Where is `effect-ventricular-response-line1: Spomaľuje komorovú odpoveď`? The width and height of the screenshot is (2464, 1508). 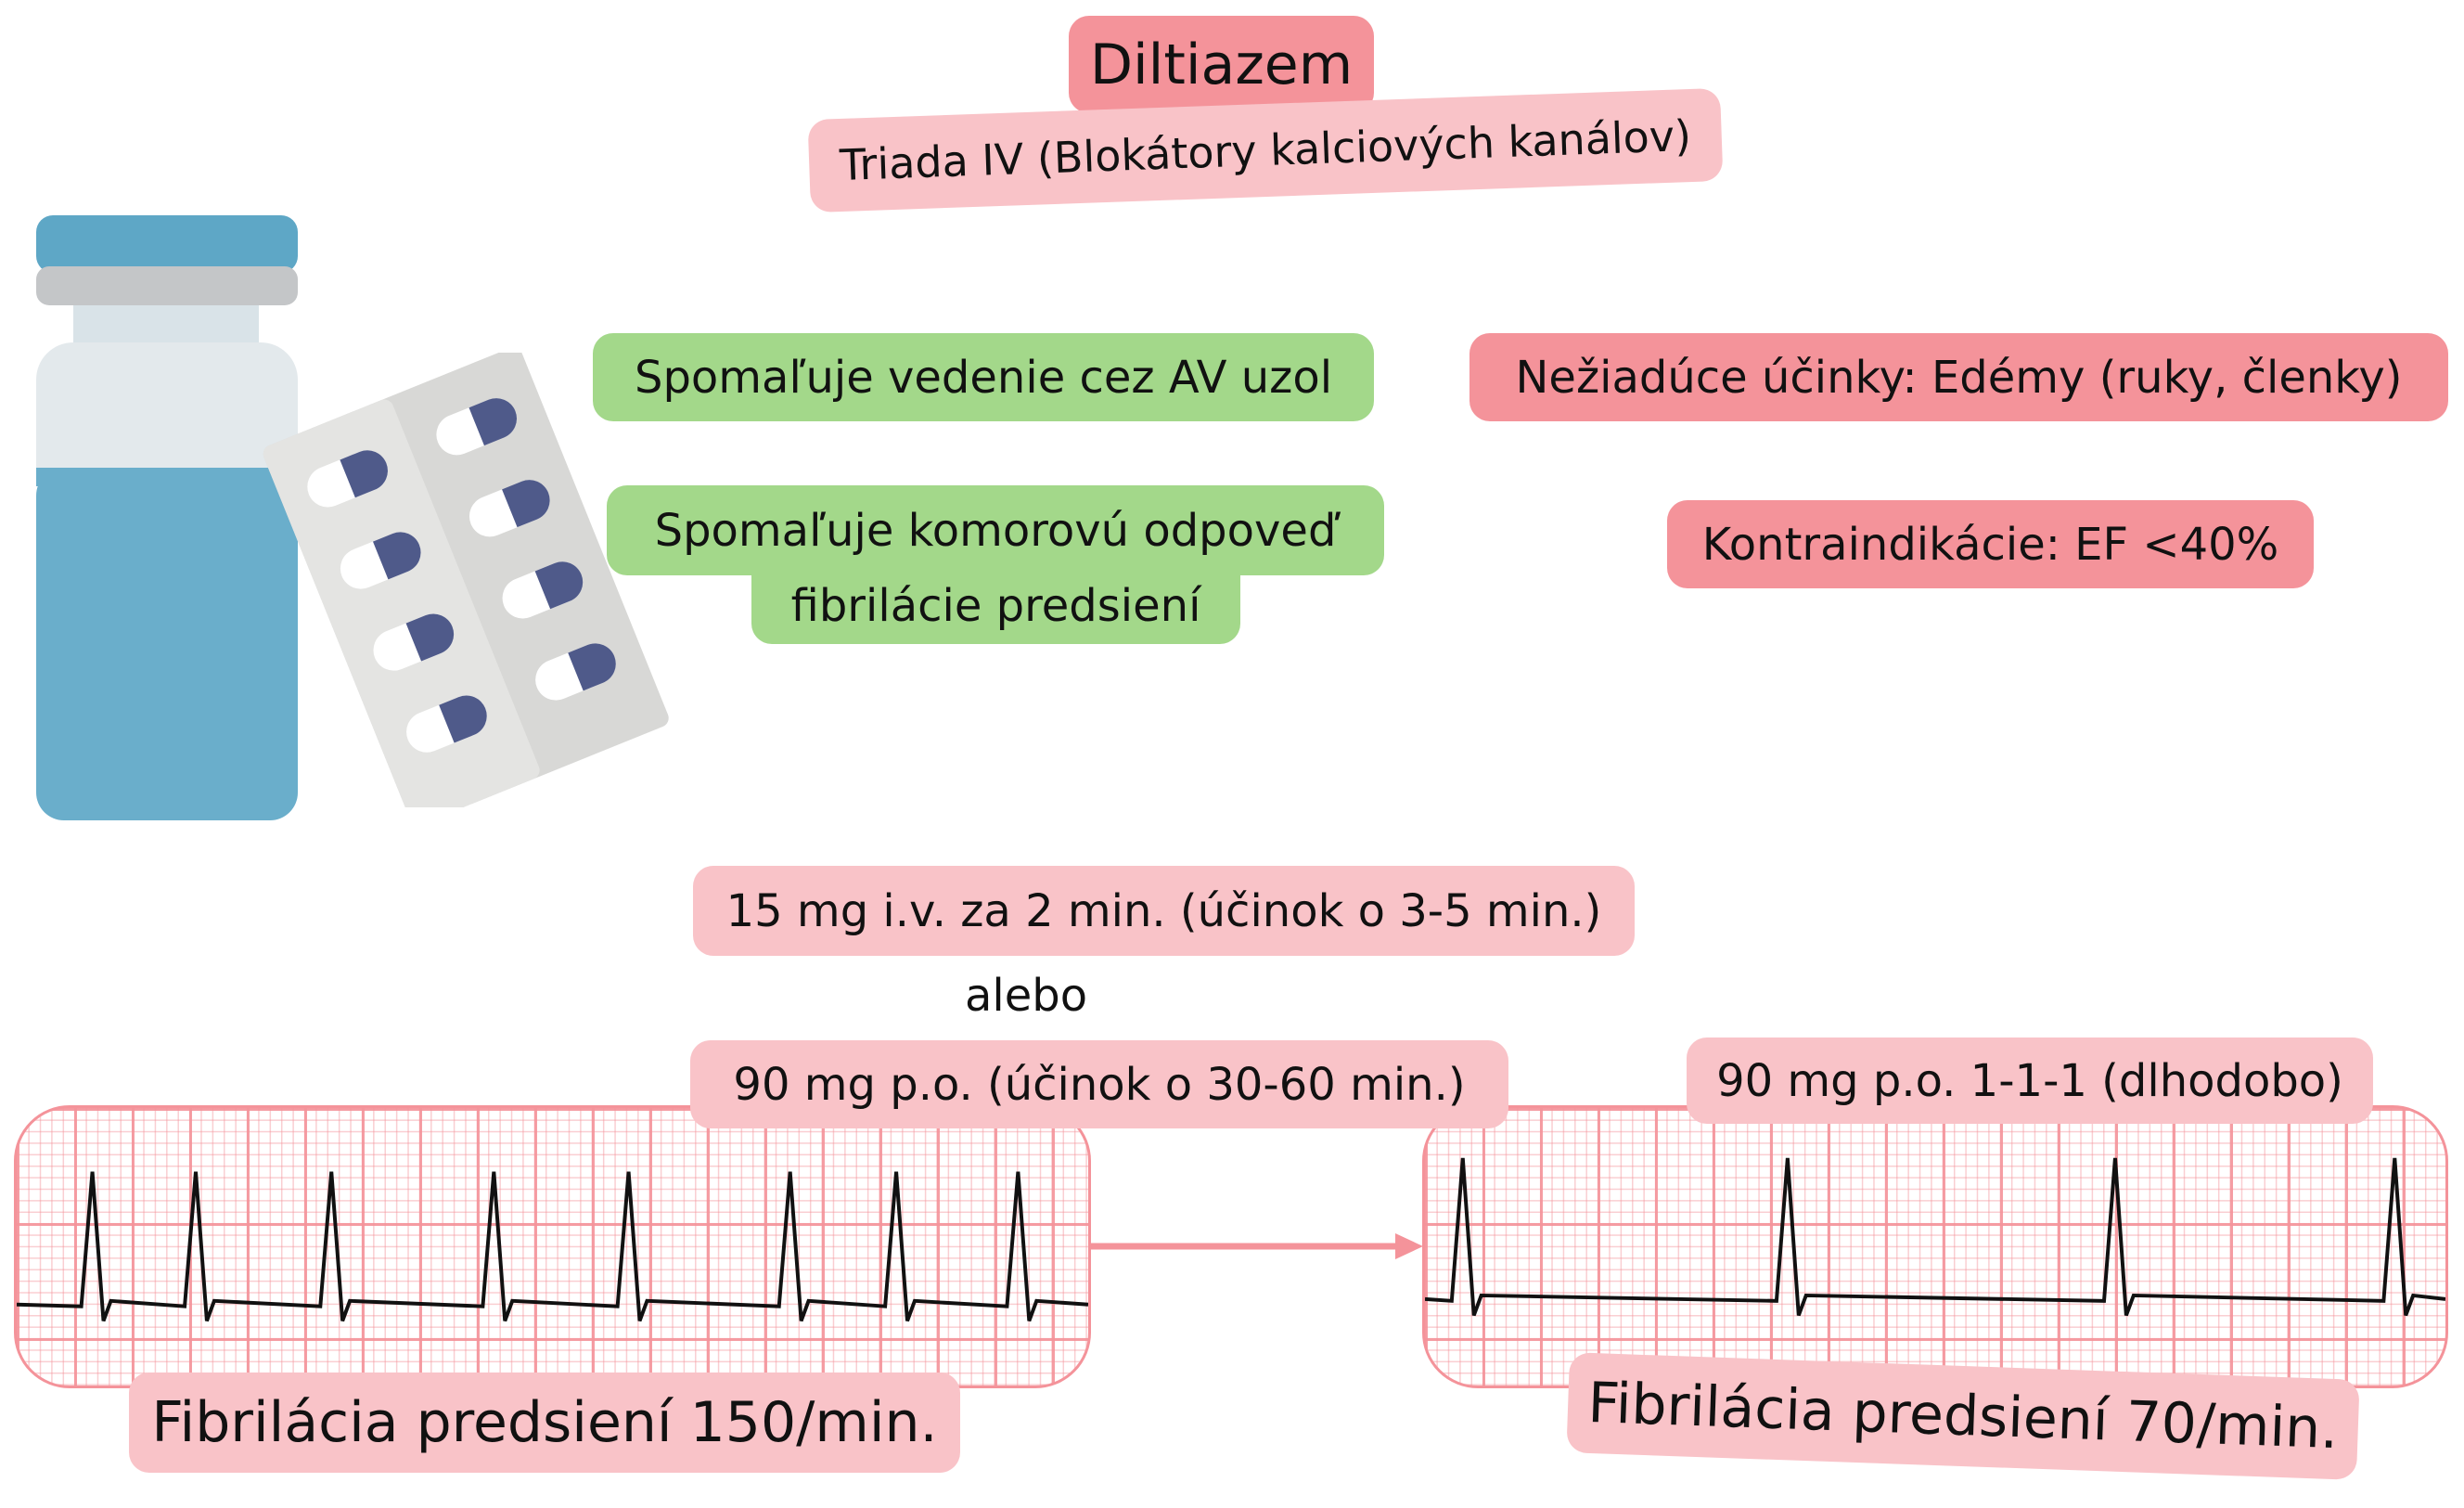
effect-ventricular-response-line1: Spomaľuje komorovú odpoveď is located at coordinates (996, 530).